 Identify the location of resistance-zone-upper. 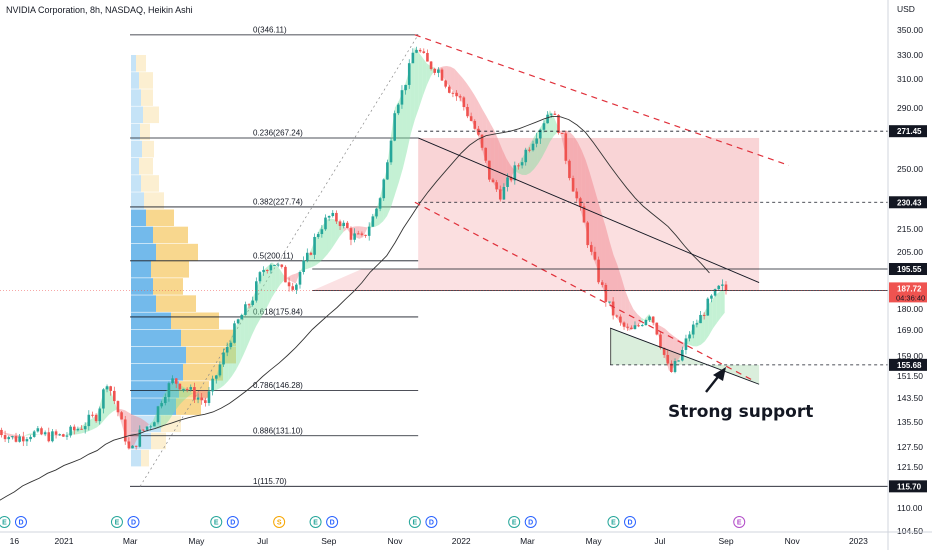
(589, 170).